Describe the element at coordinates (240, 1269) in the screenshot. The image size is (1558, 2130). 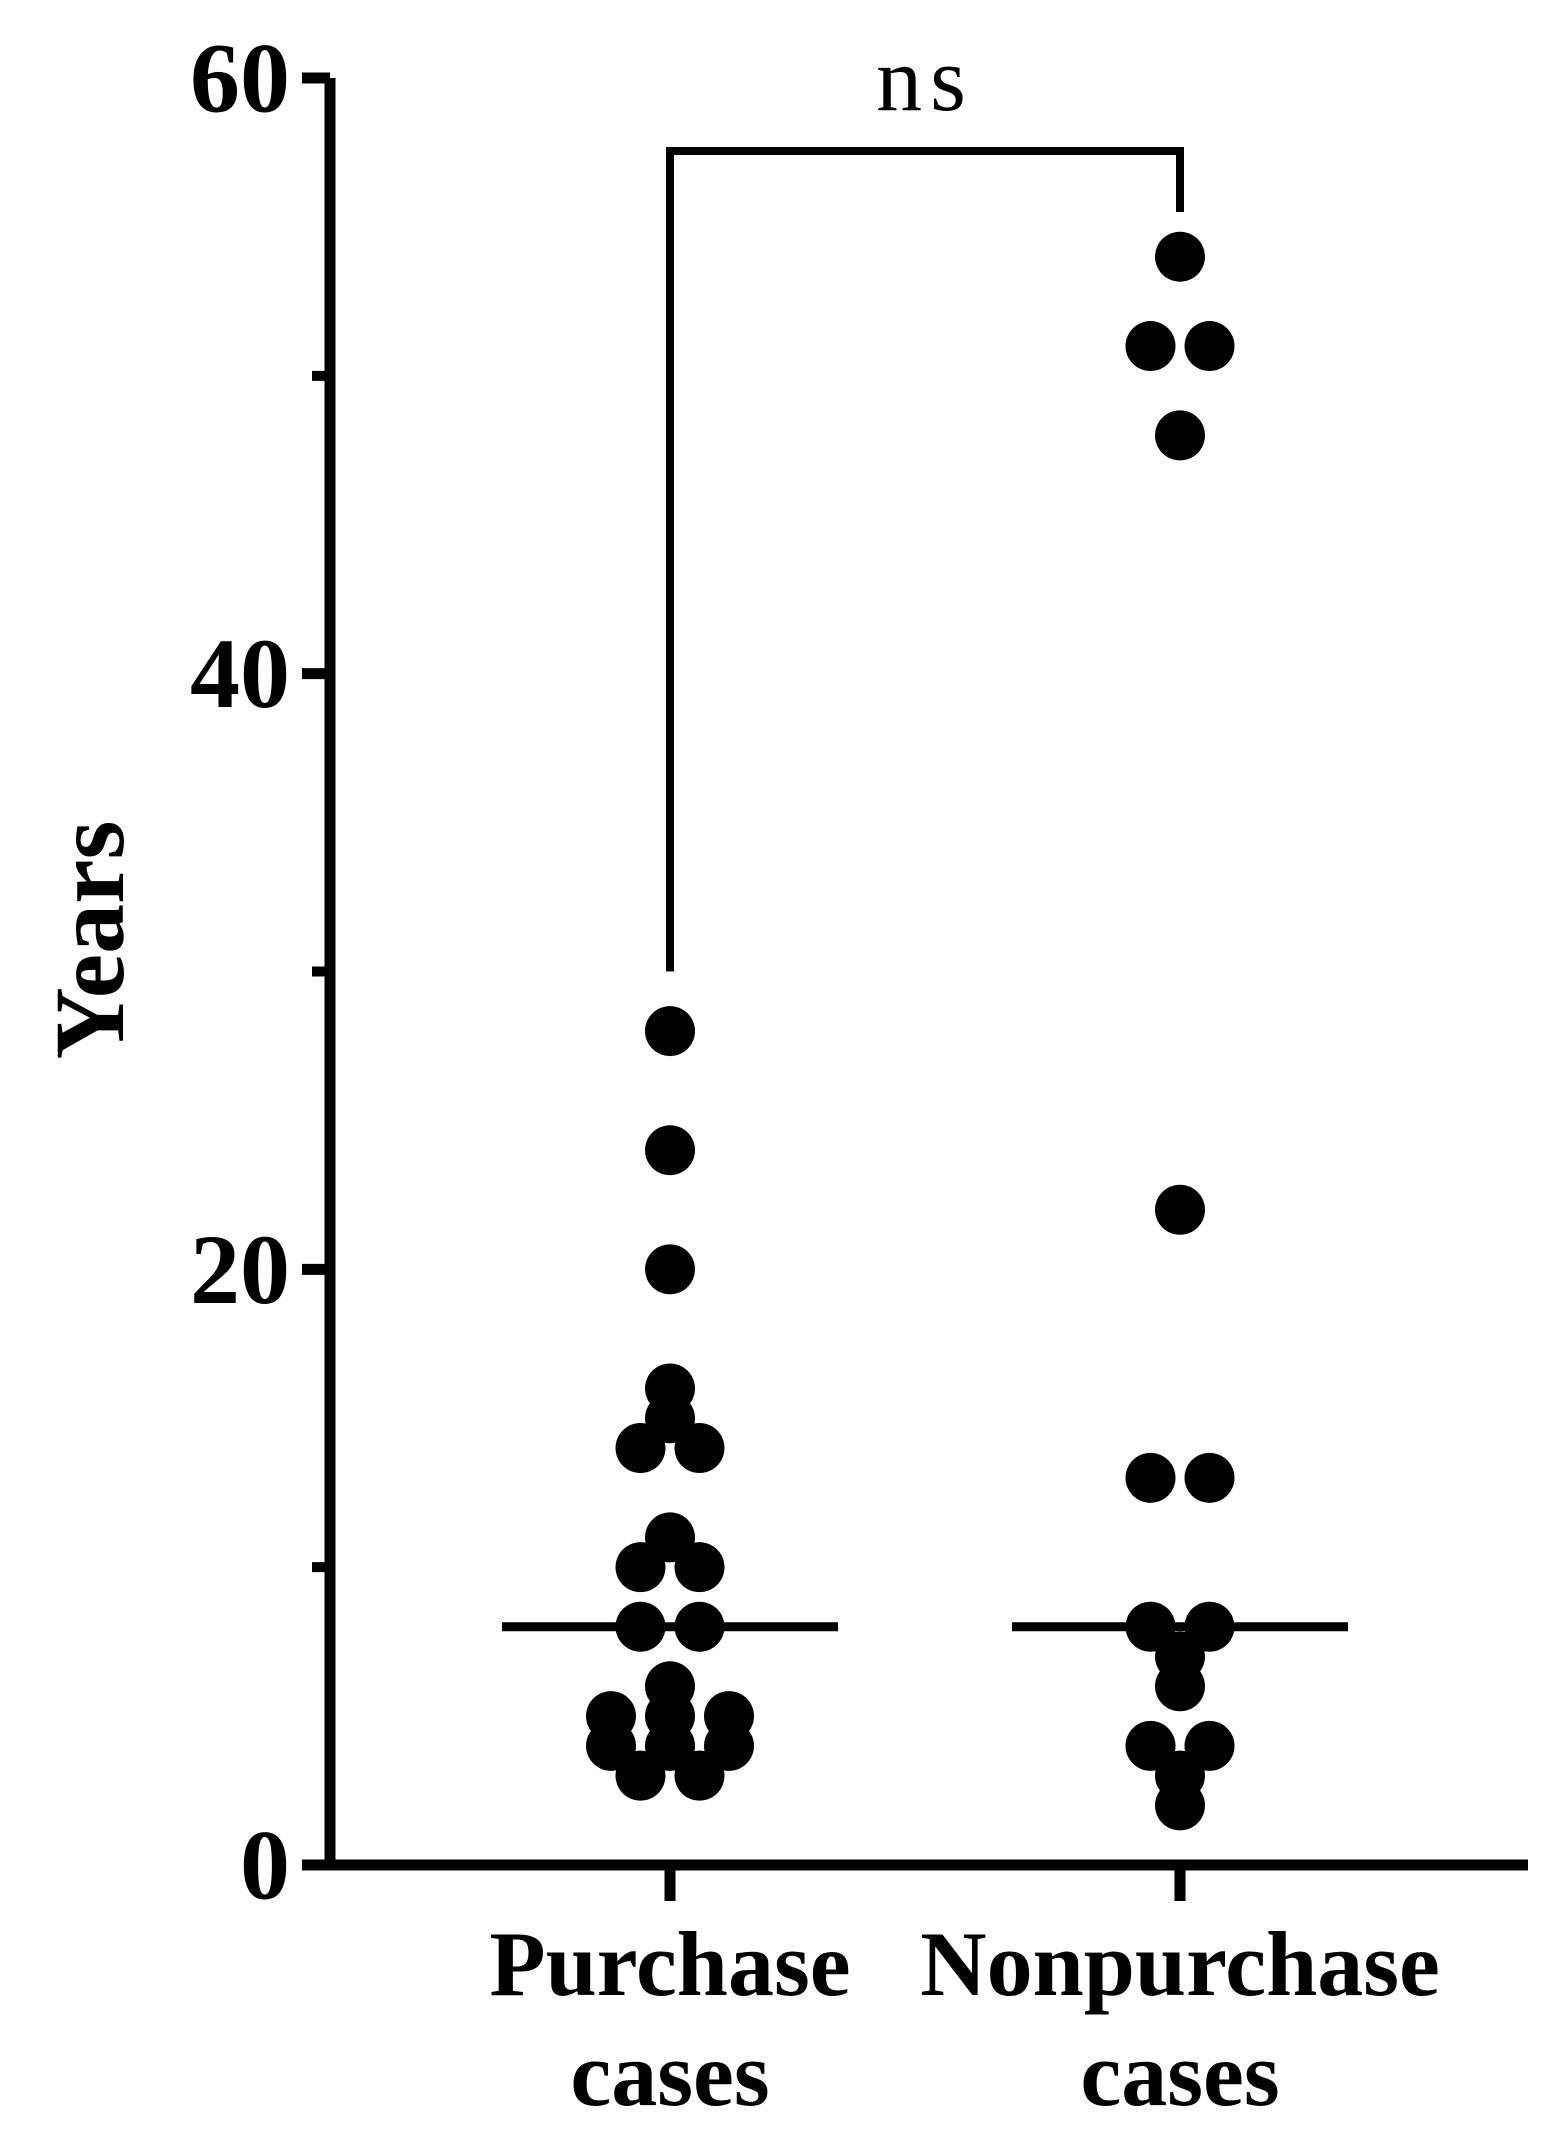
I see `y-tick-label: 20` at that location.